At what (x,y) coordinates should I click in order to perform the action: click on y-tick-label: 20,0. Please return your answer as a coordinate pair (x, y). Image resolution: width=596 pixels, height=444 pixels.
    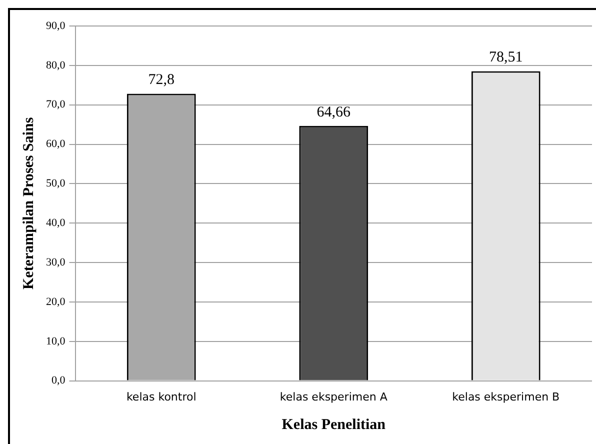
    Looking at the image, I should click on (56, 302).